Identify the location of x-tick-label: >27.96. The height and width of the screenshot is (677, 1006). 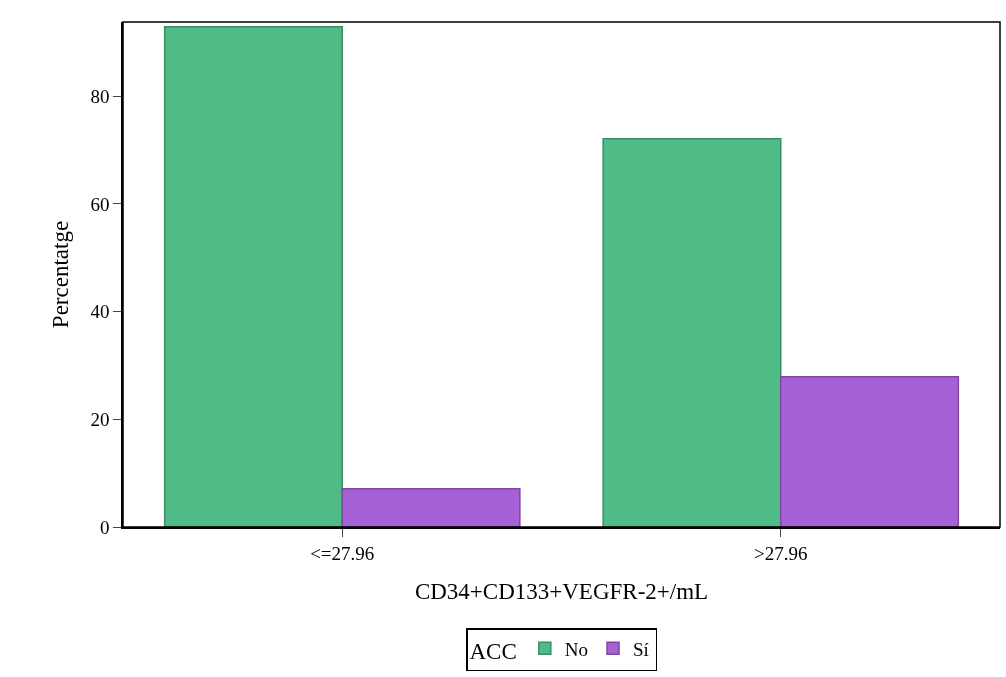
(781, 553).